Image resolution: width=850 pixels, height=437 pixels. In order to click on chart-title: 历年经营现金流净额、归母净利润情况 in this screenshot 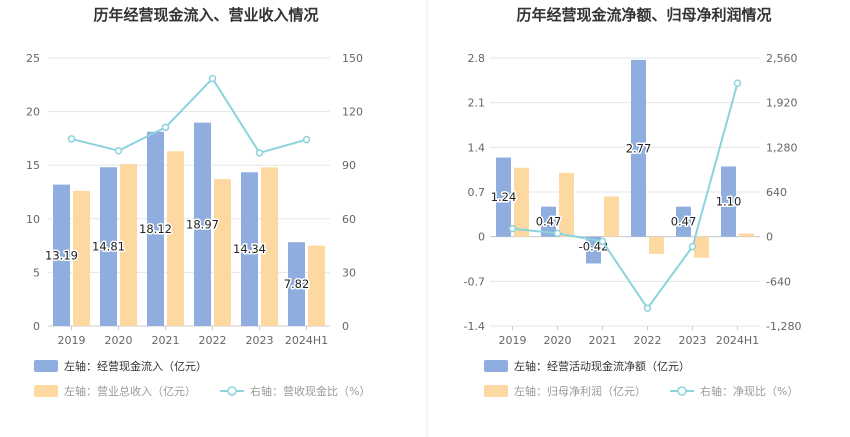, I will do `click(643, 15)`.